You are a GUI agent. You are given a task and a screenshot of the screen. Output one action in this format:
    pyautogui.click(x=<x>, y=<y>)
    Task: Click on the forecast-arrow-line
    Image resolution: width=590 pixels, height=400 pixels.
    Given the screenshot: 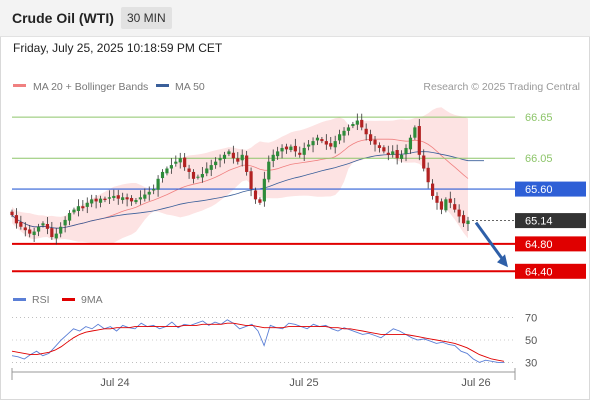 What is the action you would take?
    pyautogui.click(x=490, y=242)
    